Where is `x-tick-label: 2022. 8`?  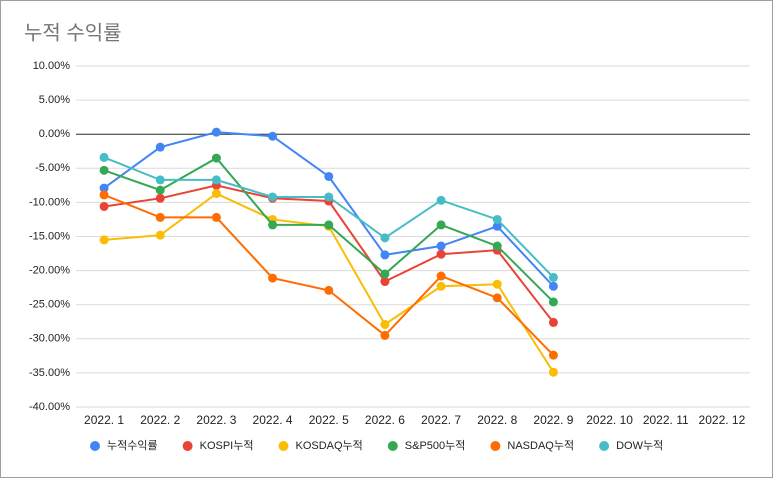
x-tick-label: 2022. 8 is located at coordinates (497, 420).